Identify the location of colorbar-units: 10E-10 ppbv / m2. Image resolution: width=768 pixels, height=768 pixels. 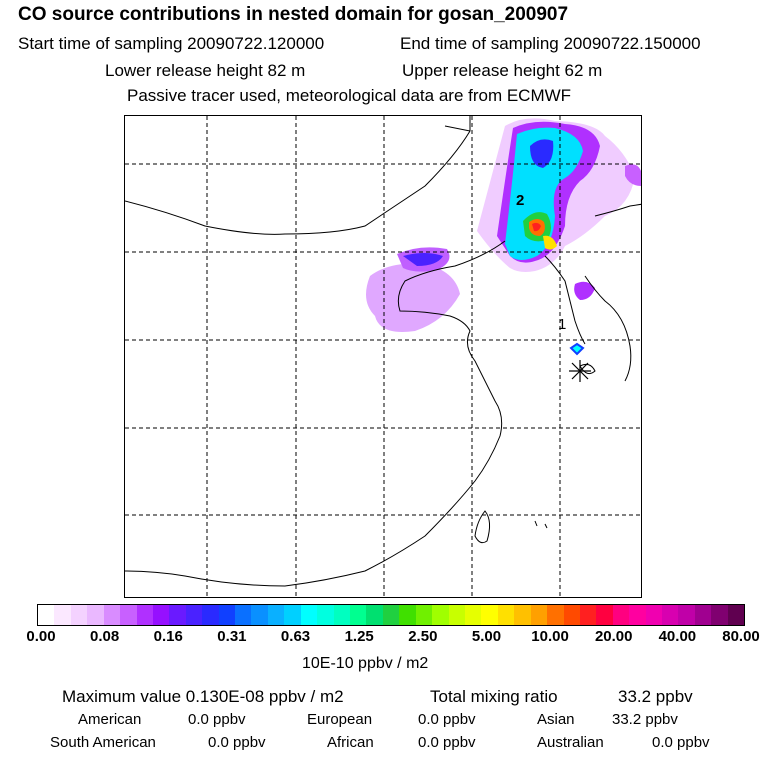
(365, 663).